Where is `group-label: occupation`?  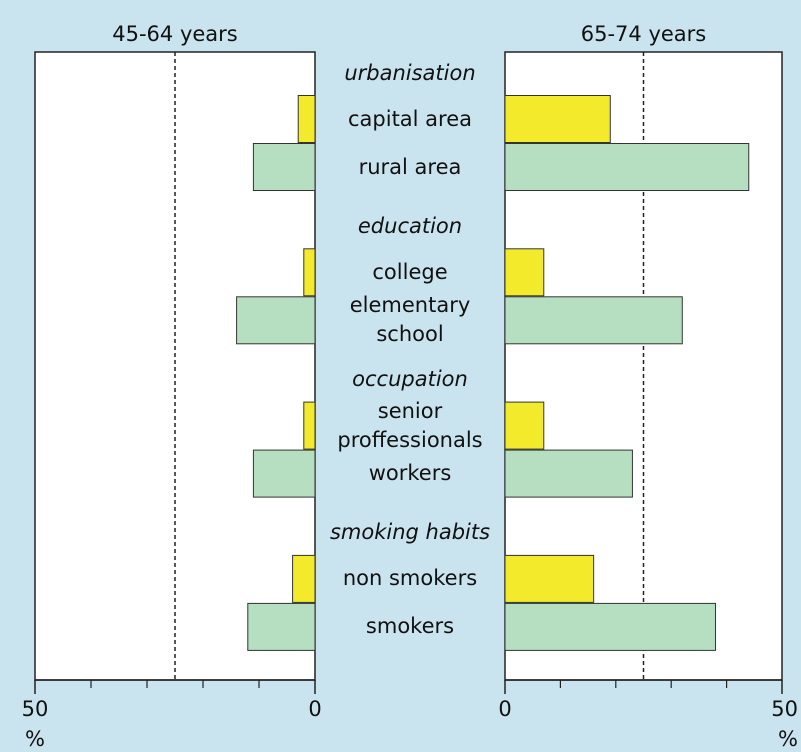
group-label: occupation is located at coordinates (410, 379).